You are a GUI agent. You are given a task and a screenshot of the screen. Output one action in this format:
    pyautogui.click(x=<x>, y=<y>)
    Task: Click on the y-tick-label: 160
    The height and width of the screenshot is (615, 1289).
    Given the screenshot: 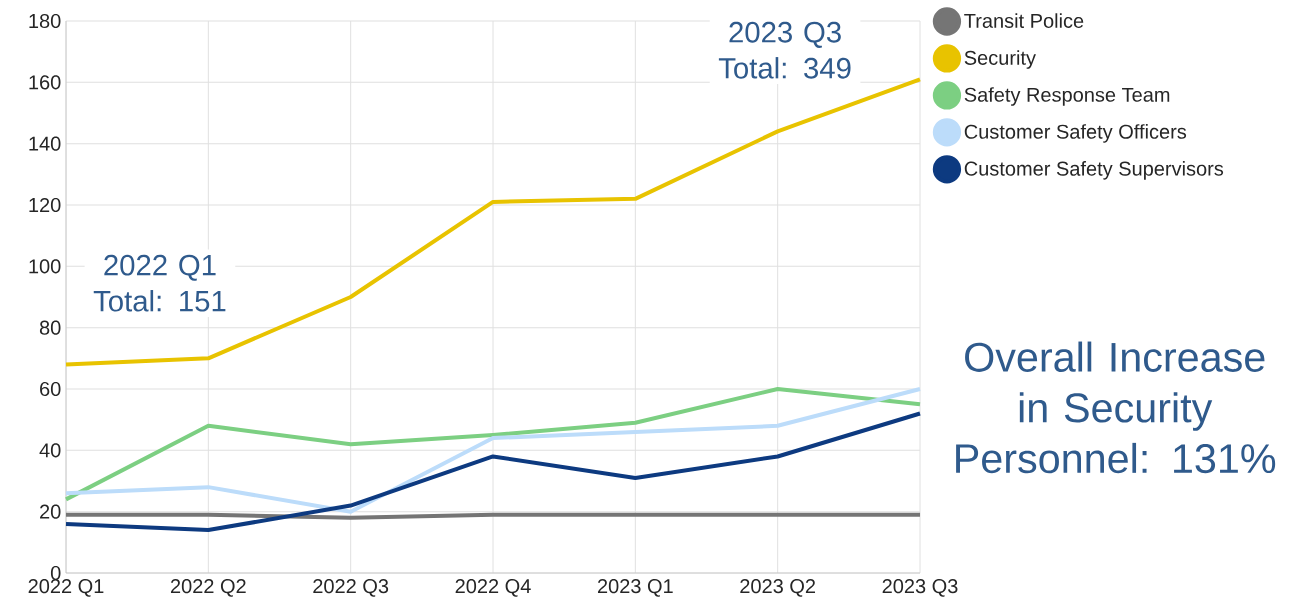 What is the action you would take?
    pyautogui.click(x=45, y=82)
    